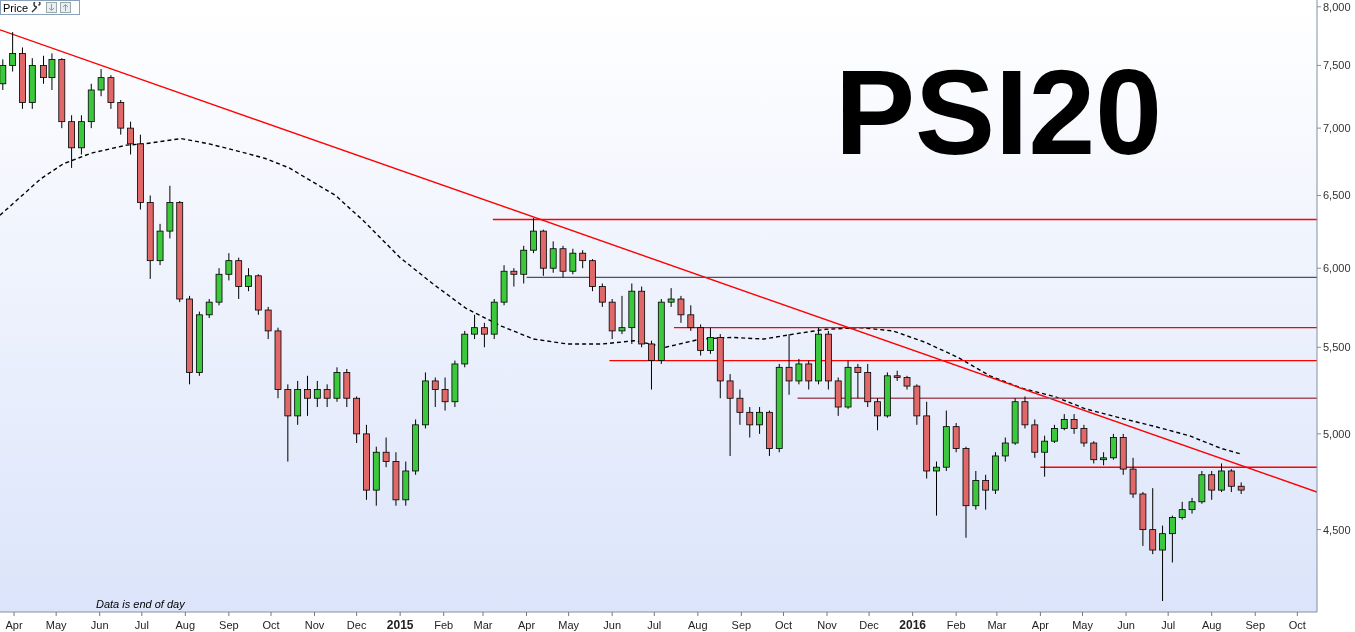  What do you see at coordinates (16, 7) in the screenshot?
I see `annotation: Price` at bounding box center [16, 7].